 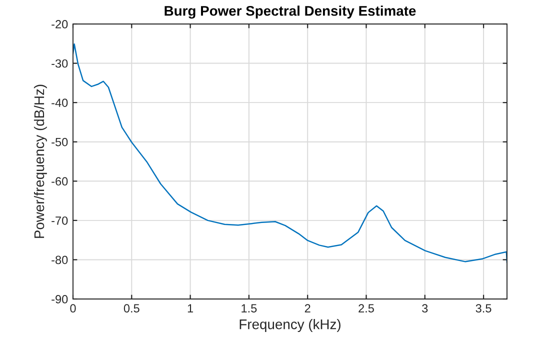 I want to click on chart-title: Burg Power Spectral Density Estimate, so click(x=290, y=12).